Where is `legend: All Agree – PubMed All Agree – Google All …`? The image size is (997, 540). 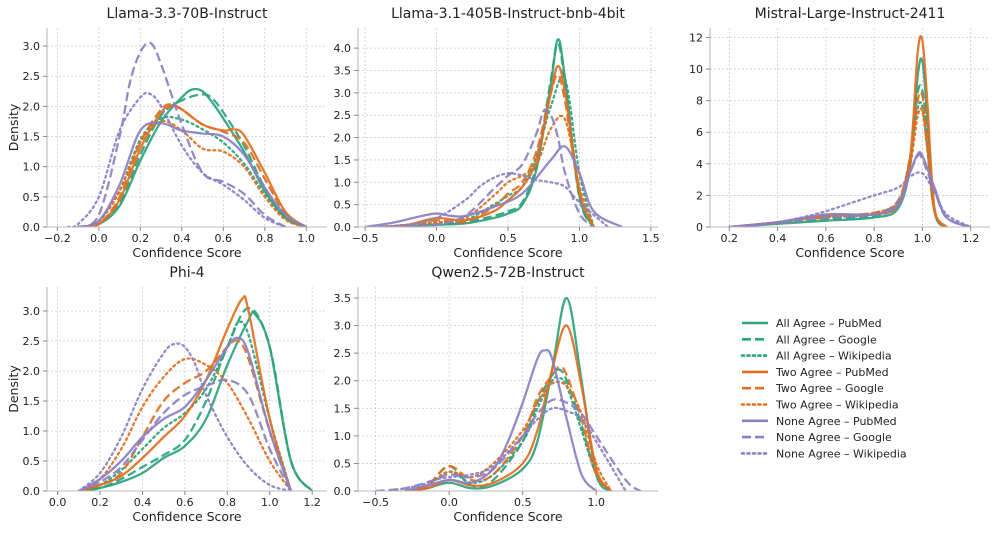 legend: All Agree – PubMed All Agree – Google All … is located at coordinates (823, 388).